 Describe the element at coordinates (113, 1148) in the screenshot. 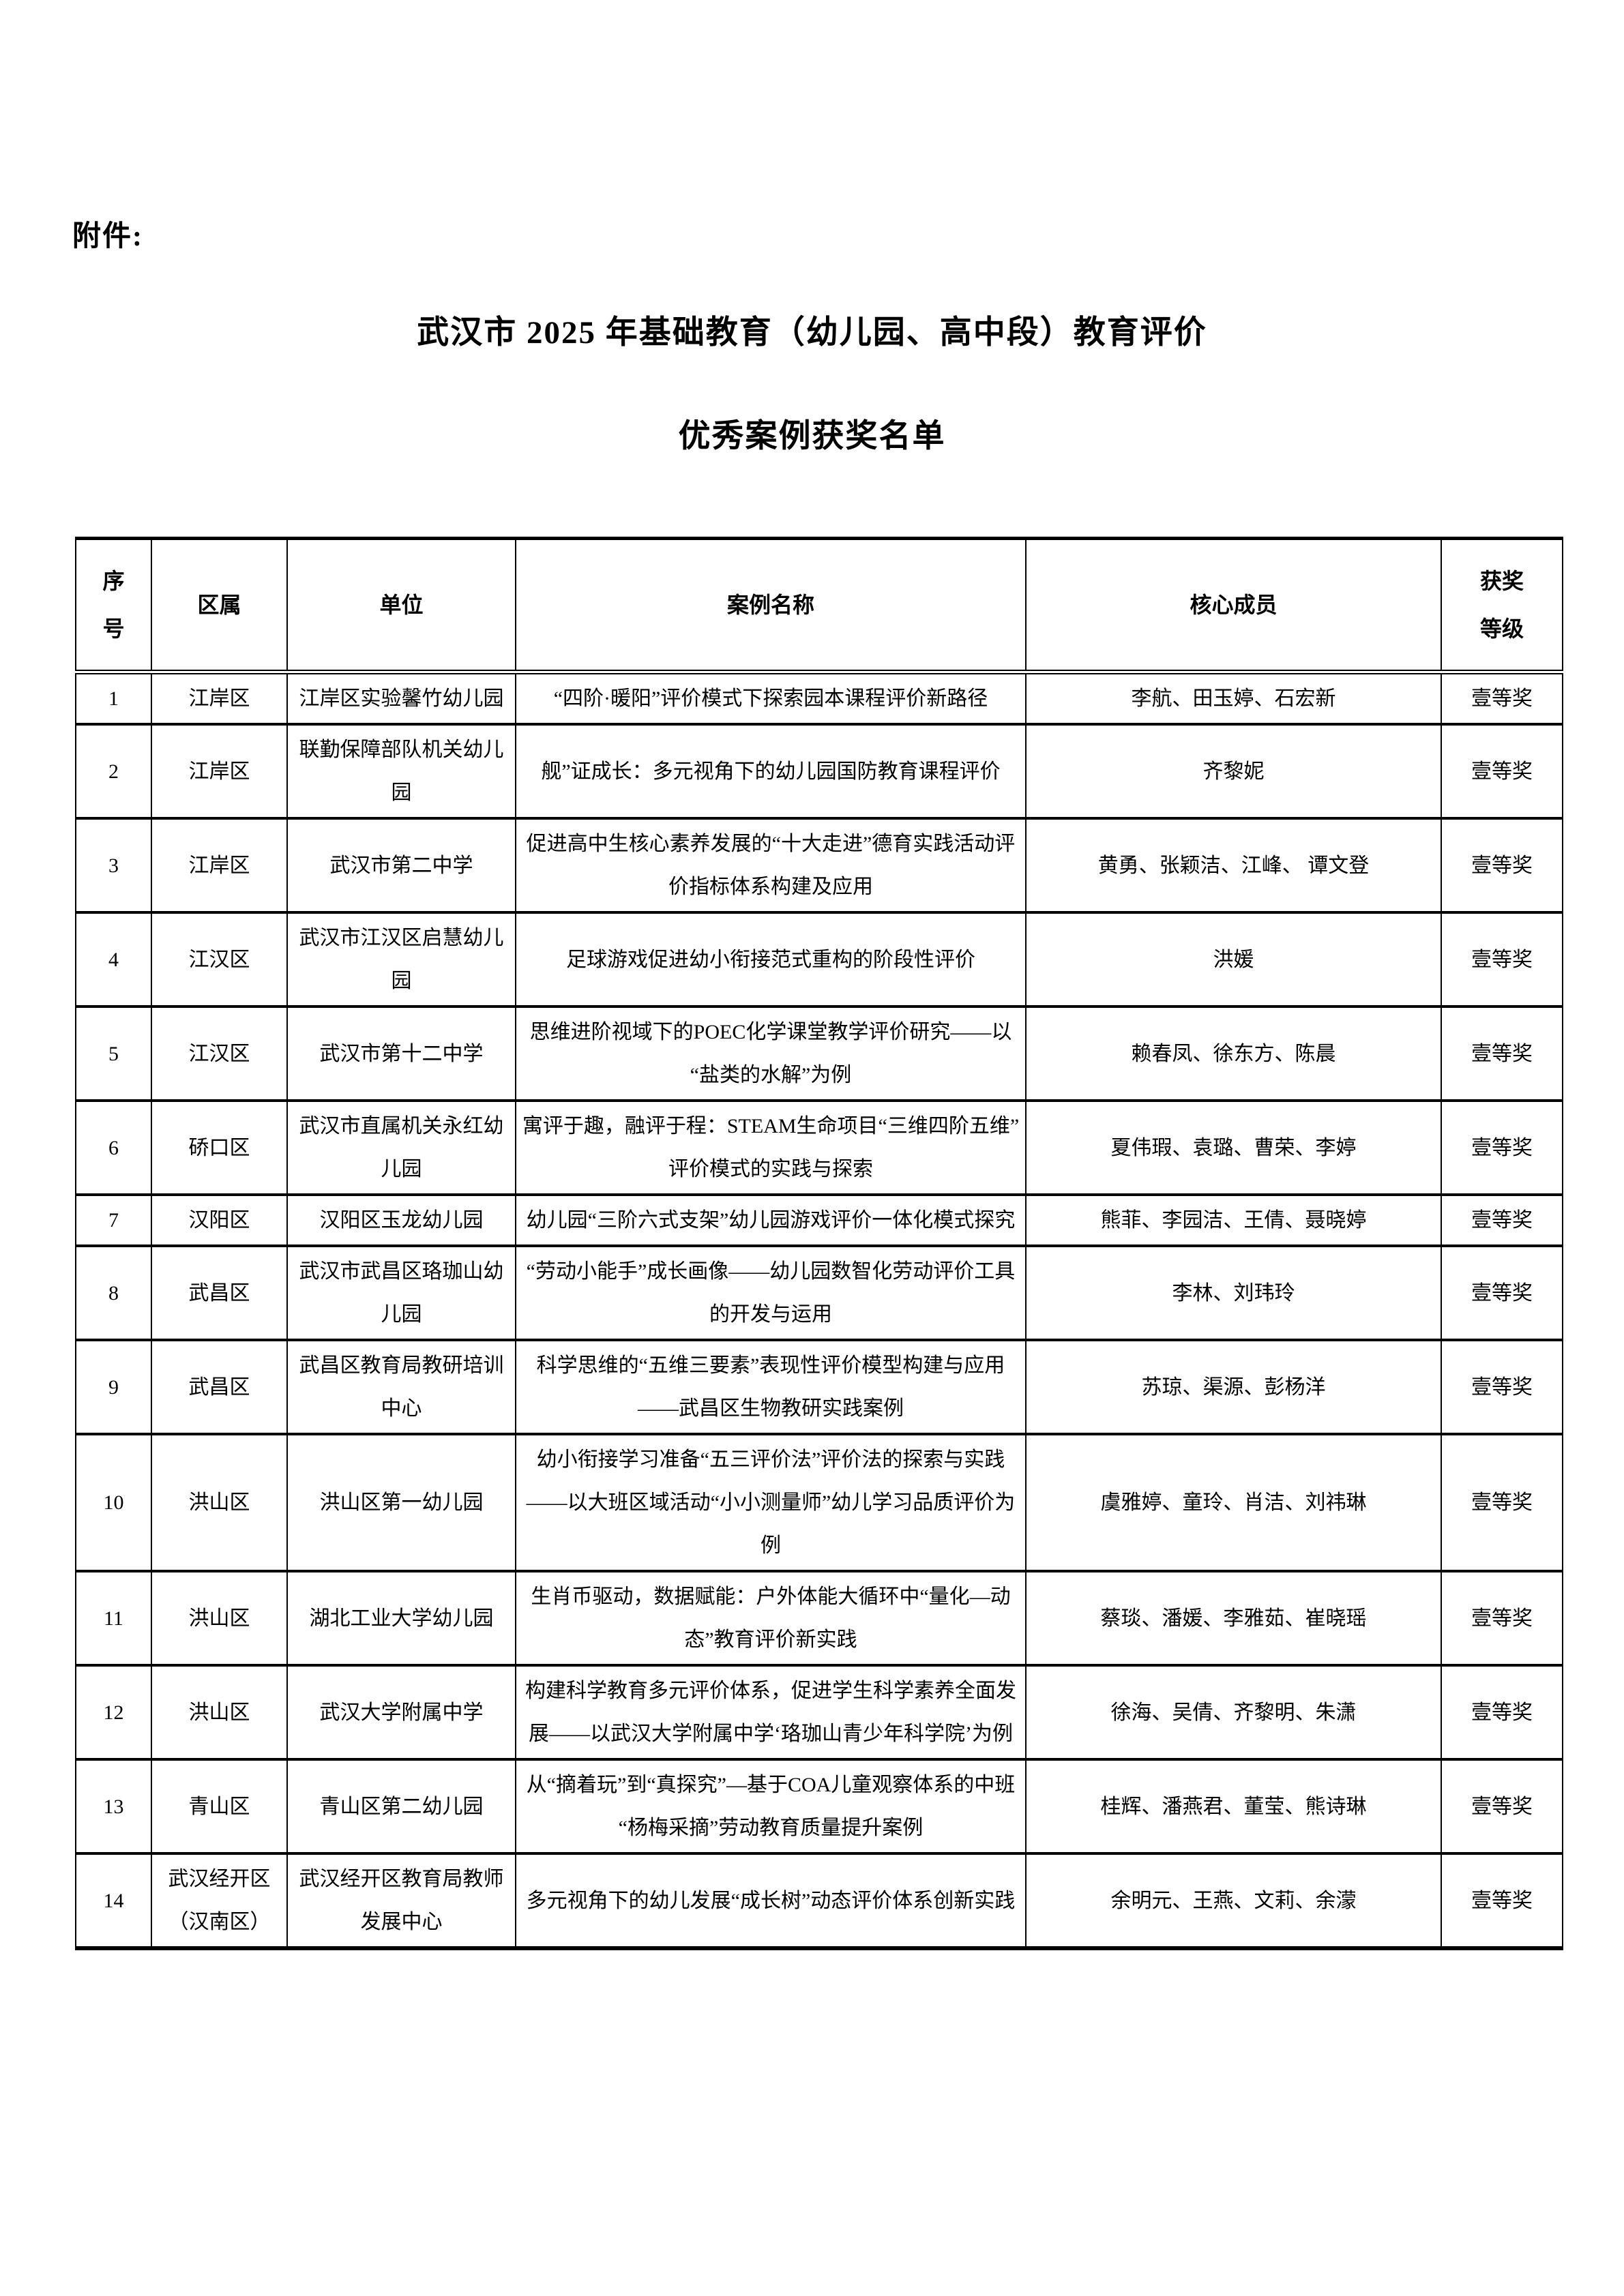

I see `cell-index: 6` at that location.